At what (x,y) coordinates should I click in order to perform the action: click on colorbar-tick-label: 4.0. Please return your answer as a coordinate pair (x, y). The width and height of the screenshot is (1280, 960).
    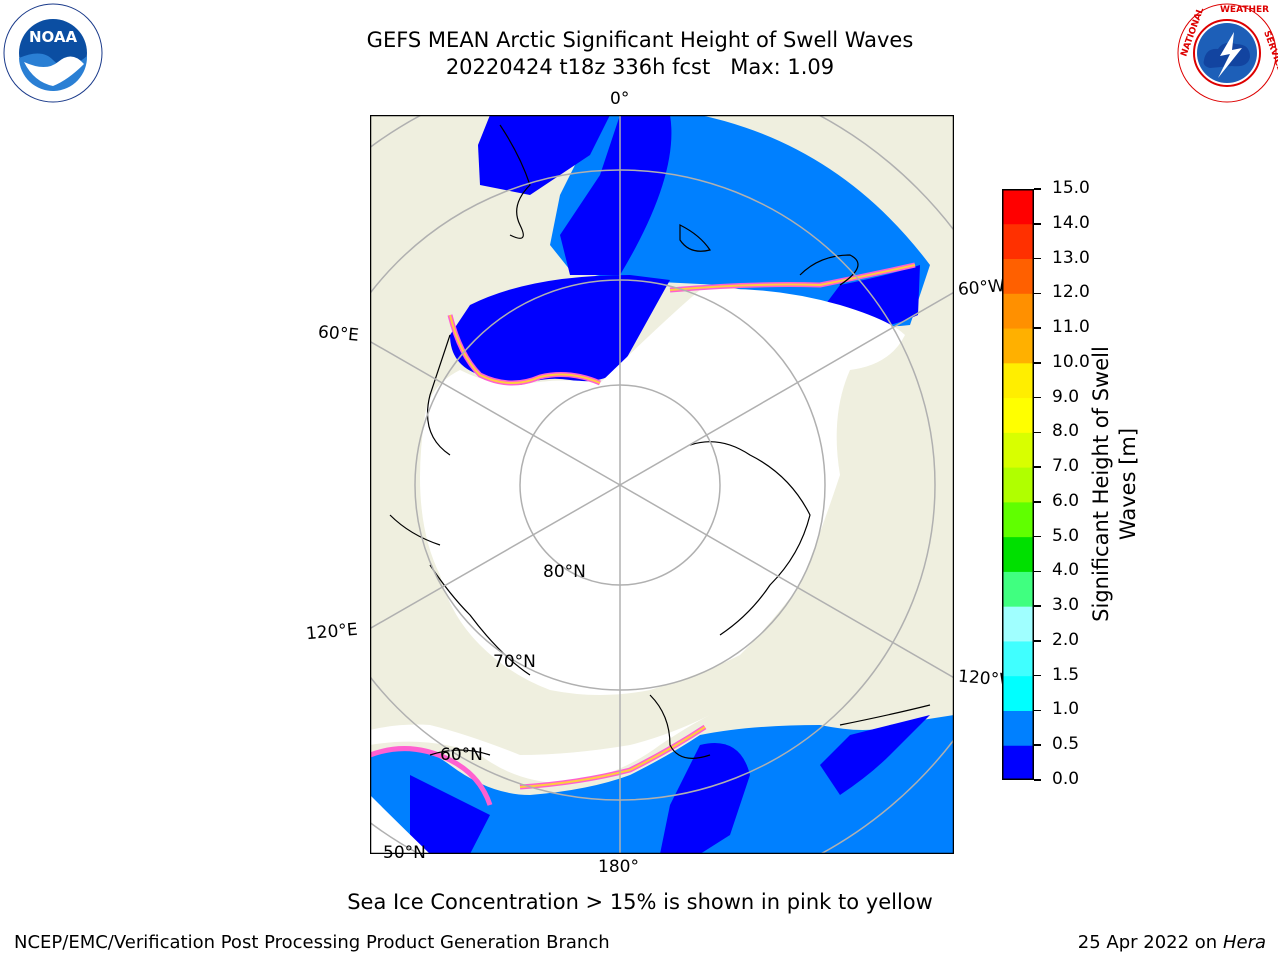
    Looking at the image, I should click on (1066, 570).